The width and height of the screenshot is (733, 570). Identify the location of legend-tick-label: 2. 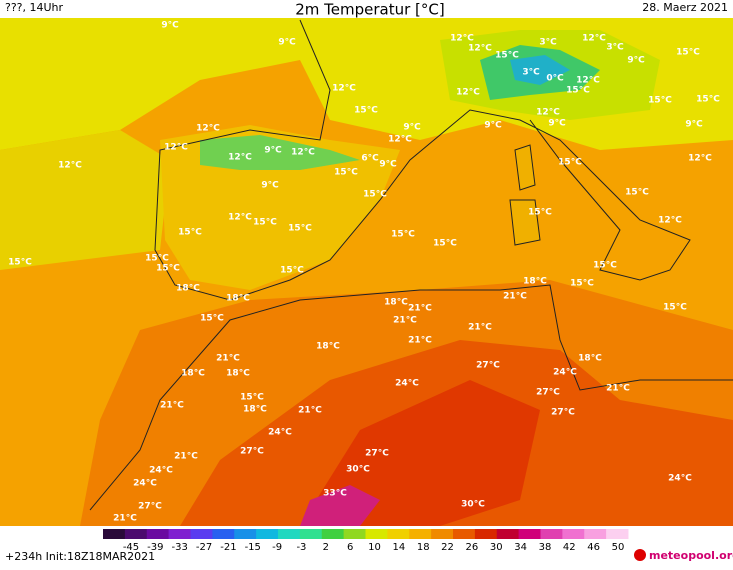
(326, 547).